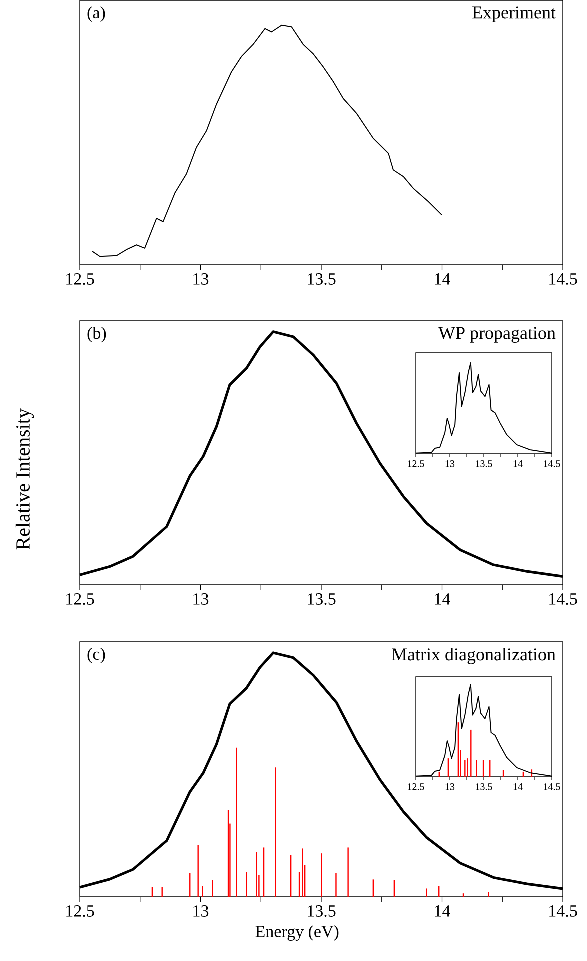  What do you see at coordinates (297, 933) in the screenshot?
I see `x-axis-title: Energy (eV)` at bounding box center [297, 933].